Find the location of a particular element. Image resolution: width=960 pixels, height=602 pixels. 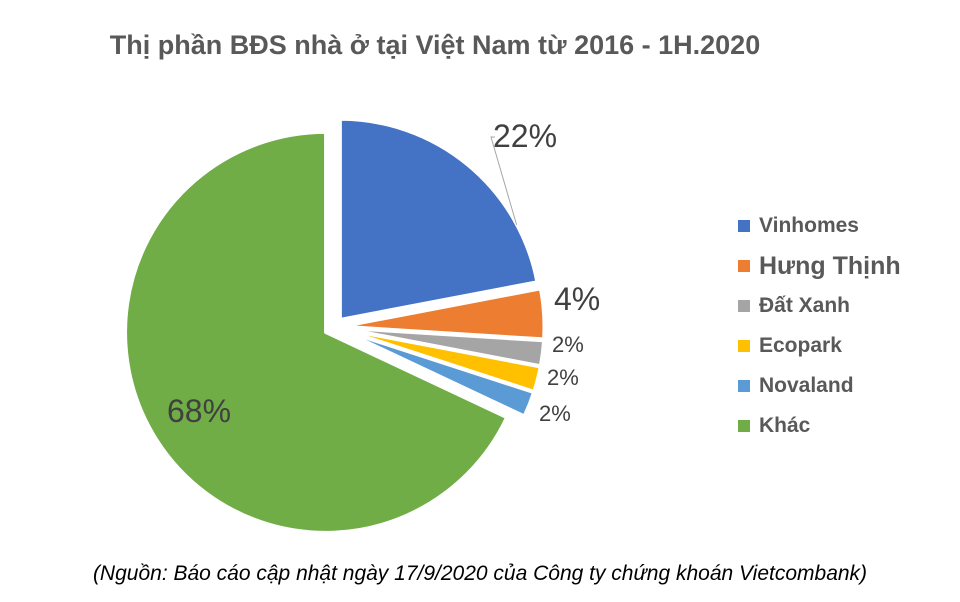

legend-item-vinhomes: Vinhomes is located at coordinates (849, 226).